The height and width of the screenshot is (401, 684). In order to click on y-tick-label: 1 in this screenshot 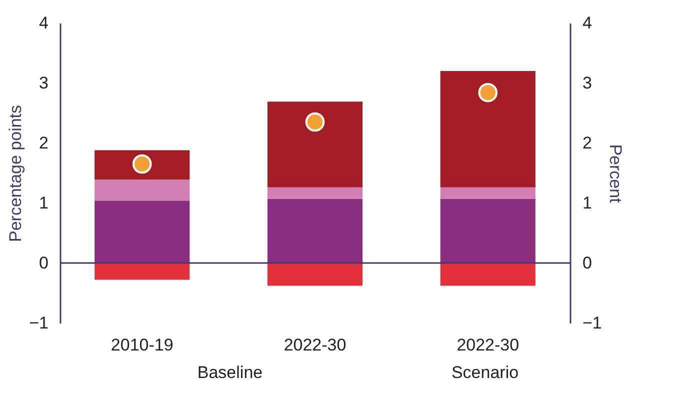, I will do `click(43, 203)`.